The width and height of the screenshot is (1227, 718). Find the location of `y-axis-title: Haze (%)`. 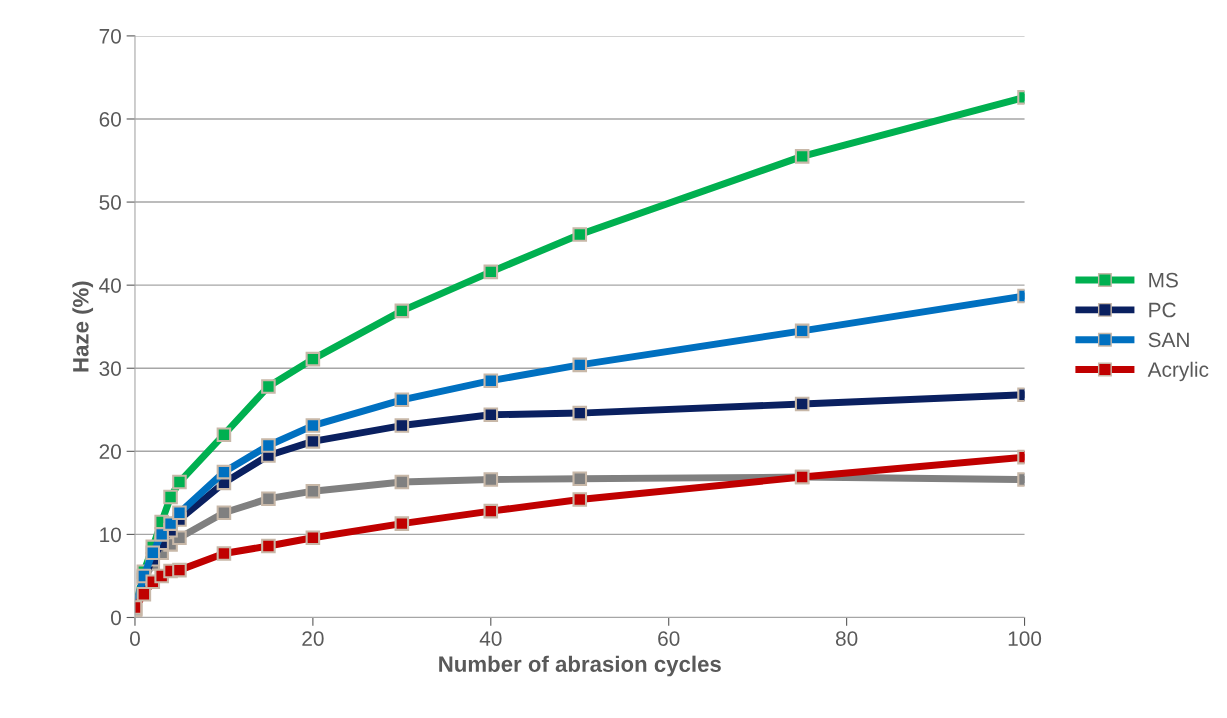

y-axis-title: Haze (%) is located at coordinates (83, 326).